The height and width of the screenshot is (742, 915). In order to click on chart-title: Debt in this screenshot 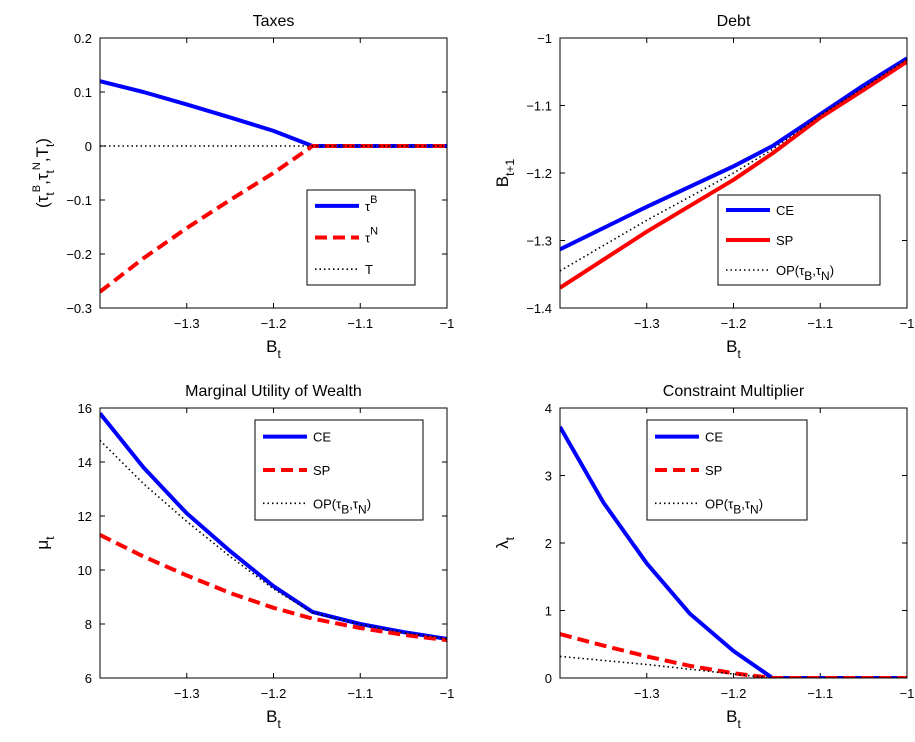, I will do `click(734, 21)`.